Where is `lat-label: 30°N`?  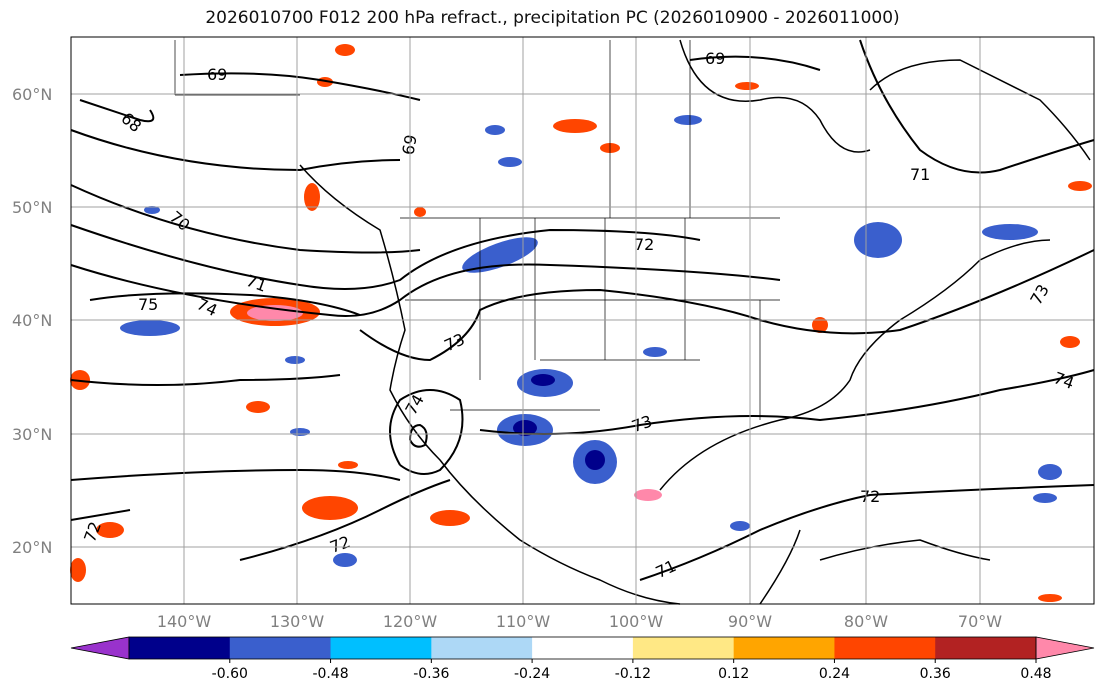
lat-label: 30°N is located at coordinates (32, 434).